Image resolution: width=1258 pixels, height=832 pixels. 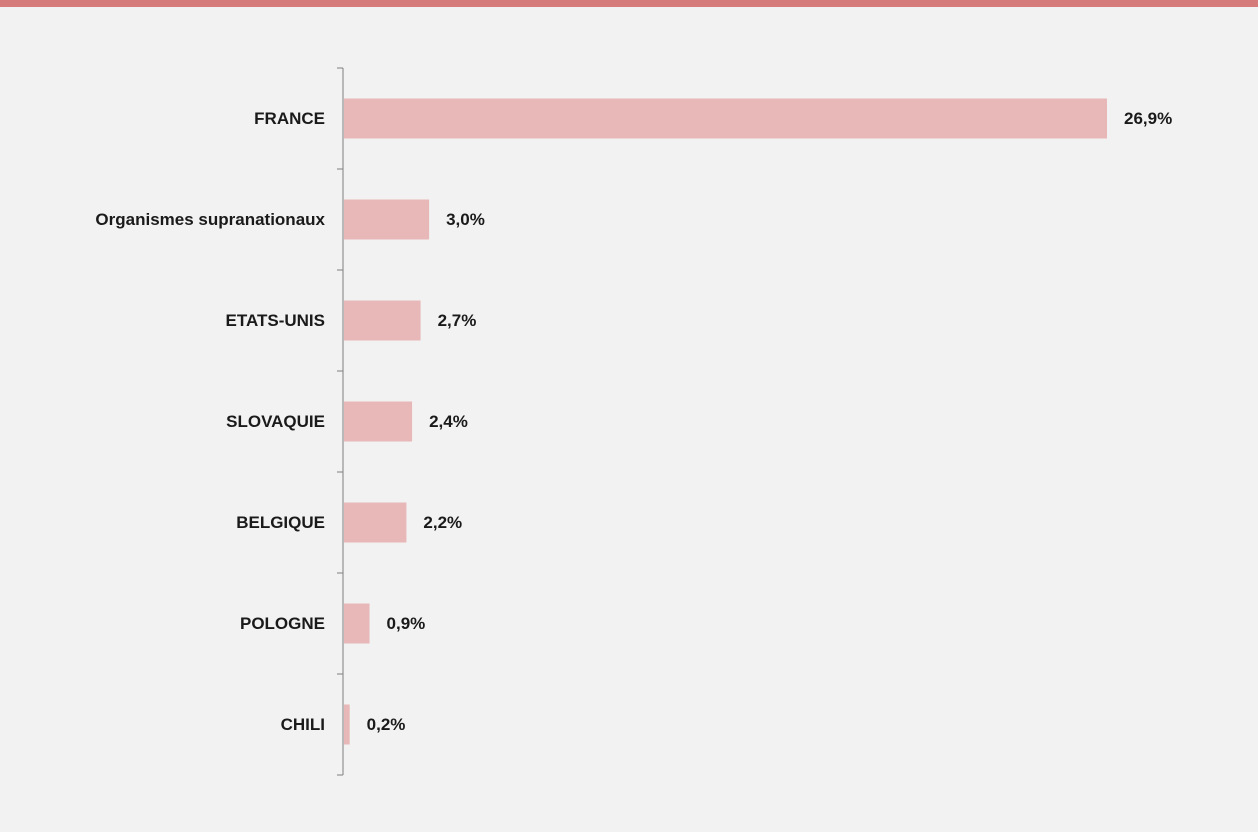 I want to click on category-label: CHILI, so click(x=303, y=724).